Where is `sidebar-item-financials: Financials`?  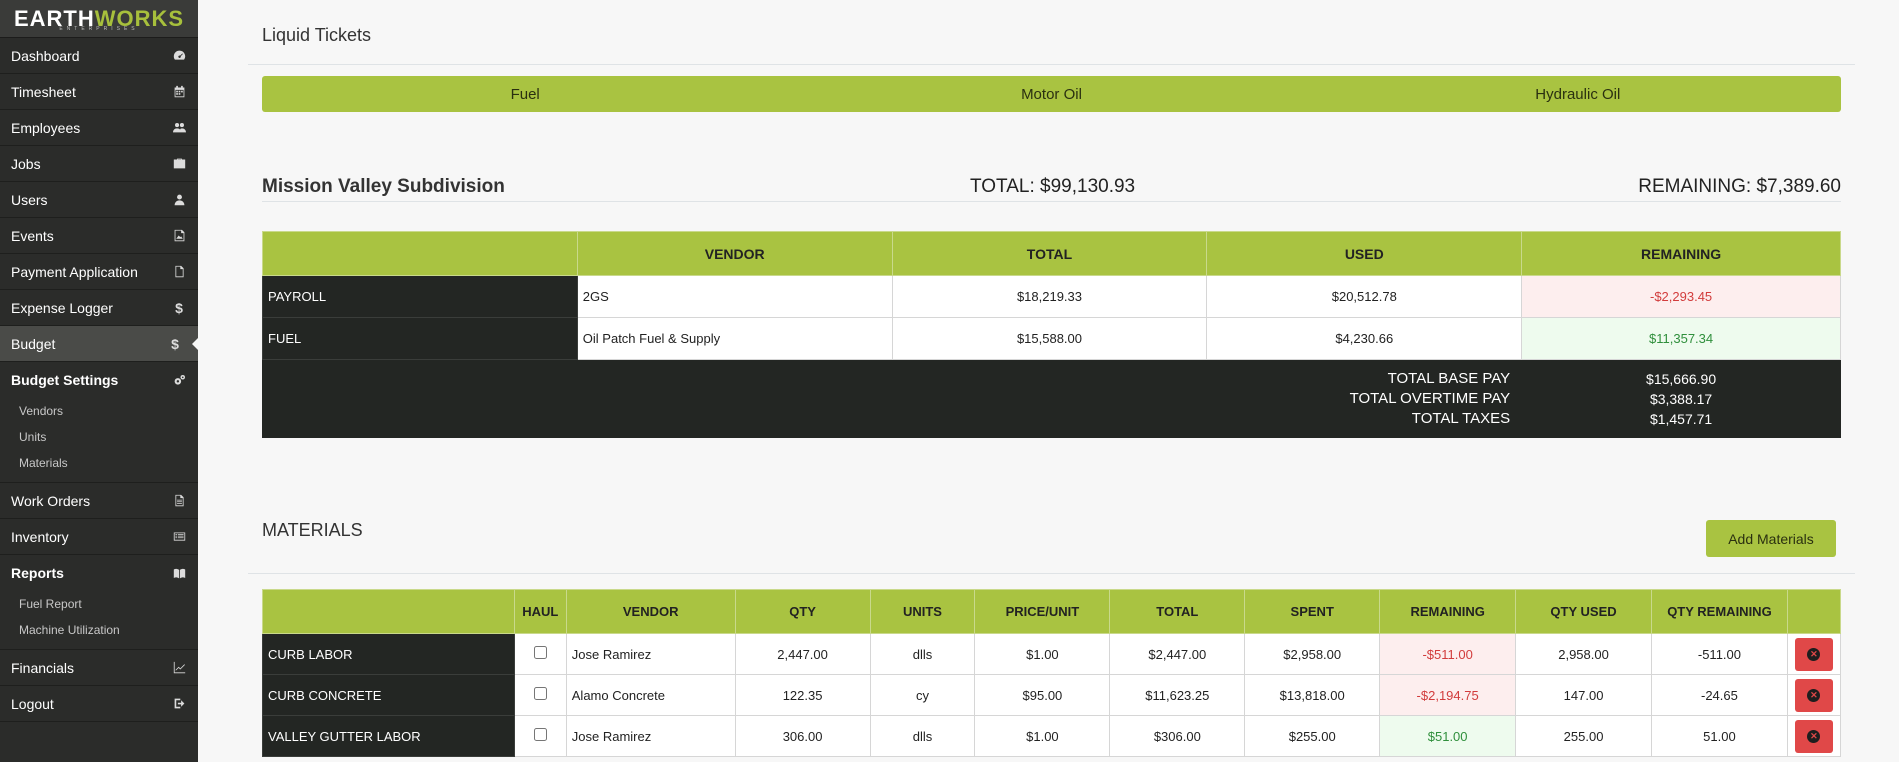
sidebar-item-financials: Financials is located at coordinates (99, 668).